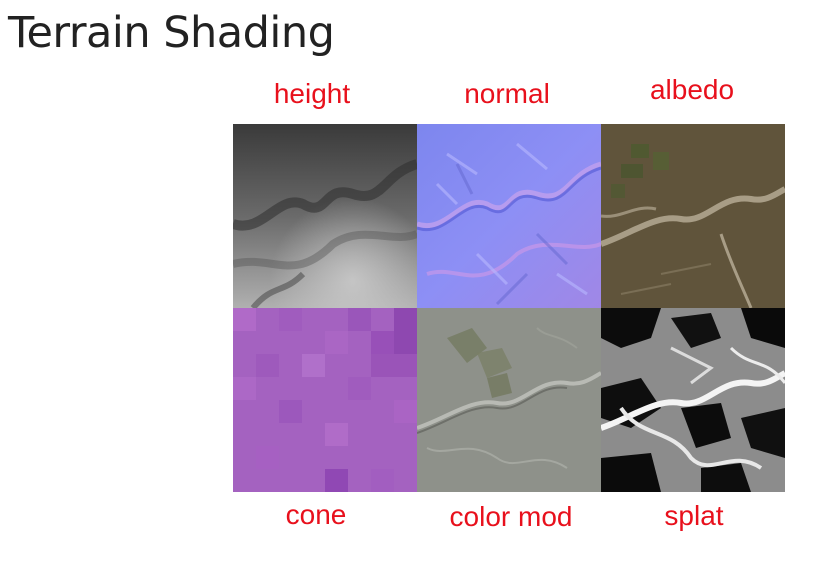  I want to click on height-map-image, so click(325, 216).